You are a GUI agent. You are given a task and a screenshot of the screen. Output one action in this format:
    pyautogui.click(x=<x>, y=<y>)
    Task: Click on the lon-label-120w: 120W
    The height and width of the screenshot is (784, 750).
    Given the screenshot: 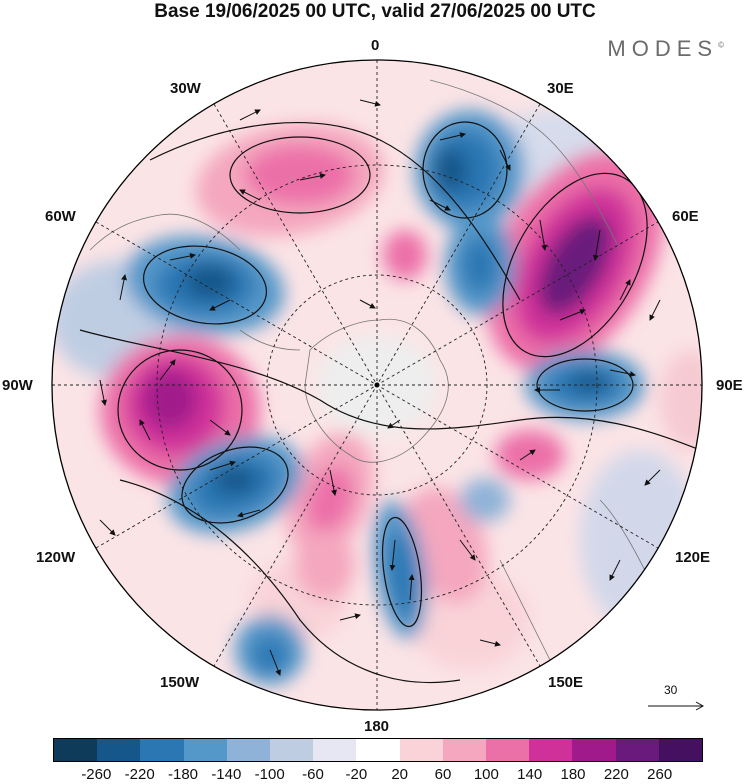 What is the action you would take?
    pyautogui.click(x=56, y=557)
    